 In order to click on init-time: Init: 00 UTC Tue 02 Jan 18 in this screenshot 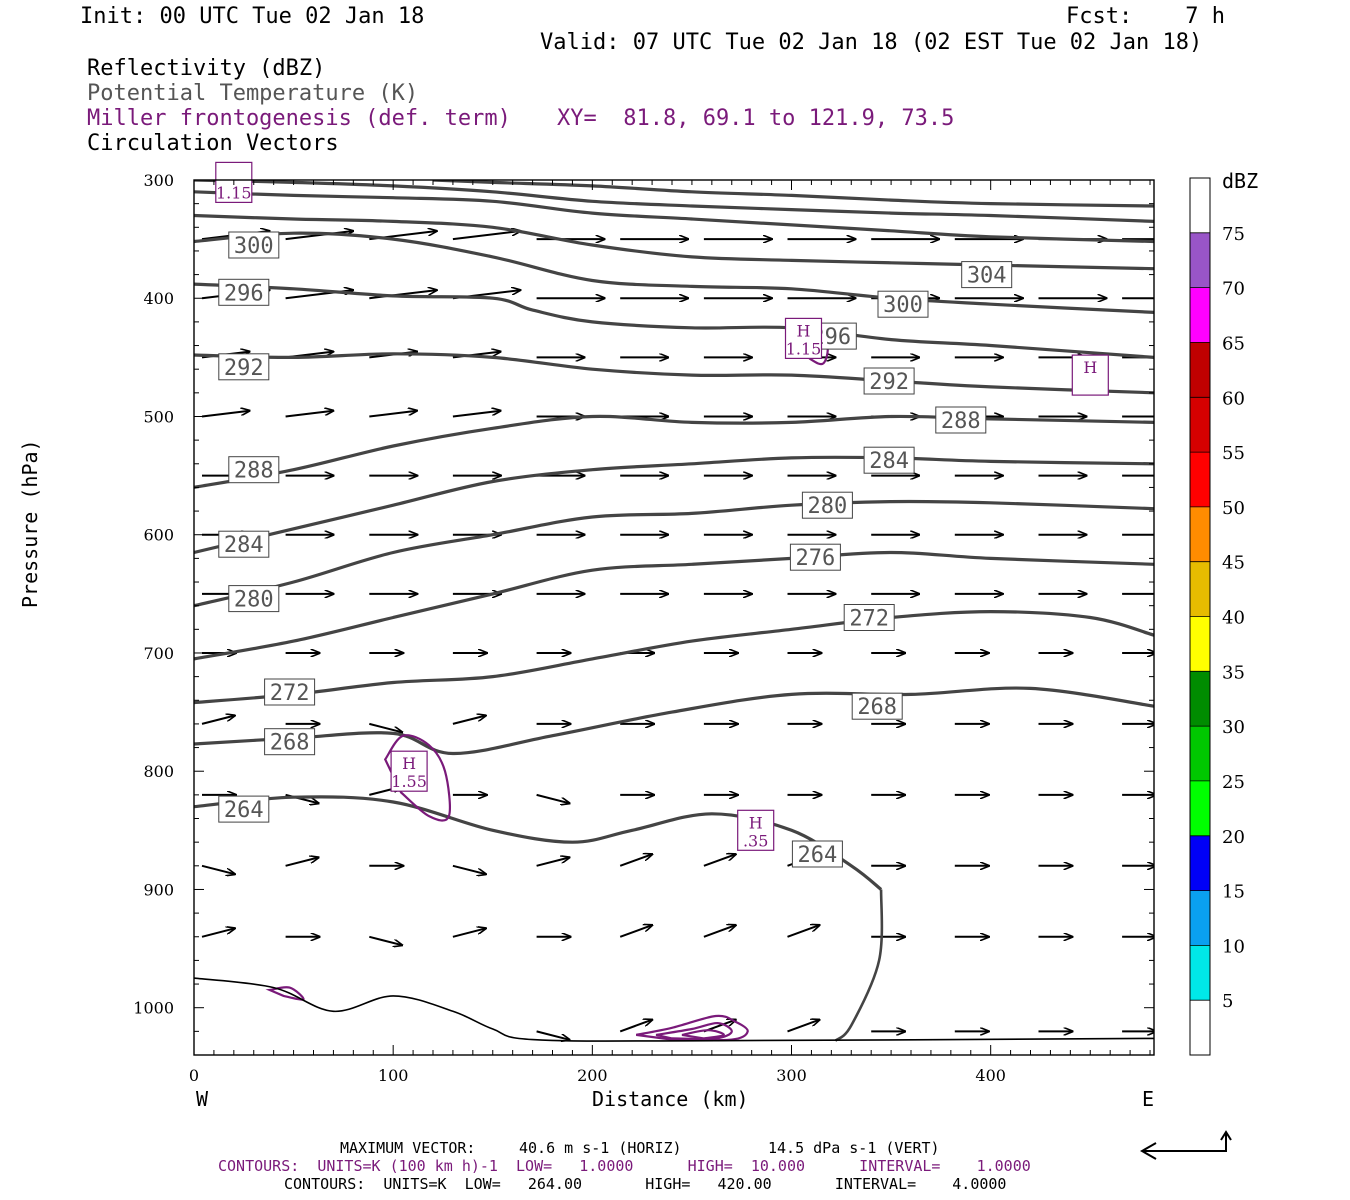, I will do `click(252, 16)`.